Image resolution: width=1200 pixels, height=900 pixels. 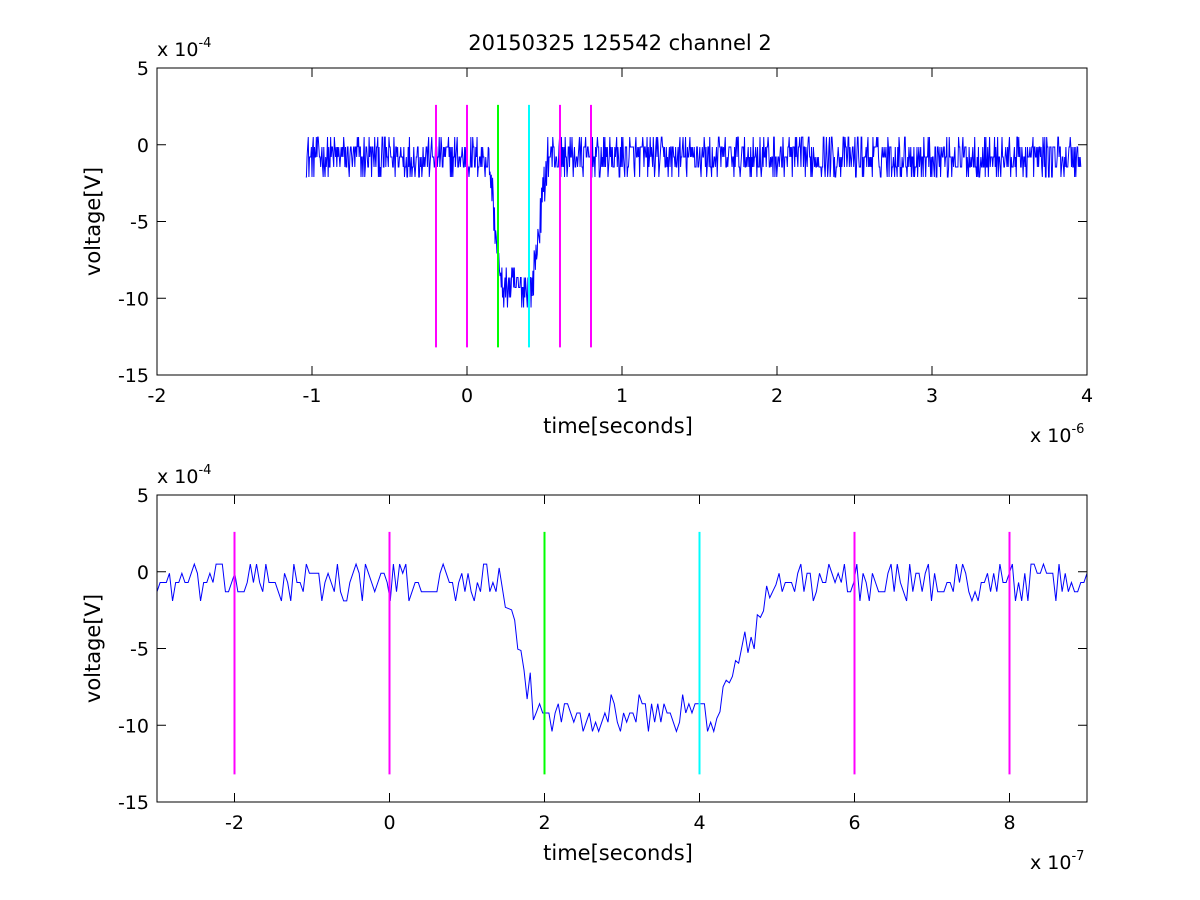 What do you see at coordinates (622, 396) in the screenshot?
I see `x-tick-label: 1` at bounding box center [622, 396].